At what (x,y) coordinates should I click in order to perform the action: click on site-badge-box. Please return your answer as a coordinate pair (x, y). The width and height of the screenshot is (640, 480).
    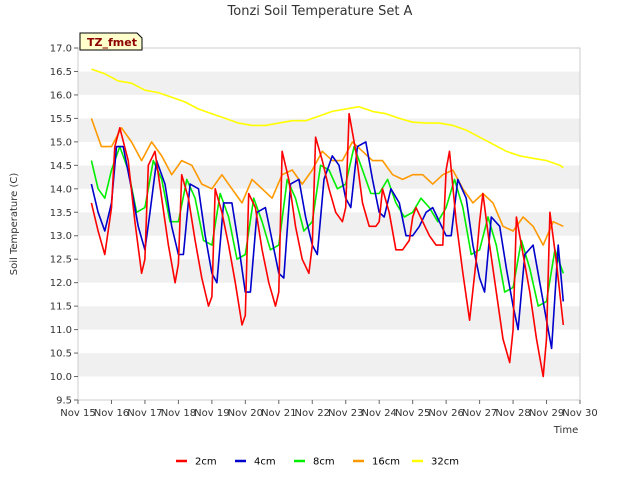
    Looking at the image, I should click on (111, 41).